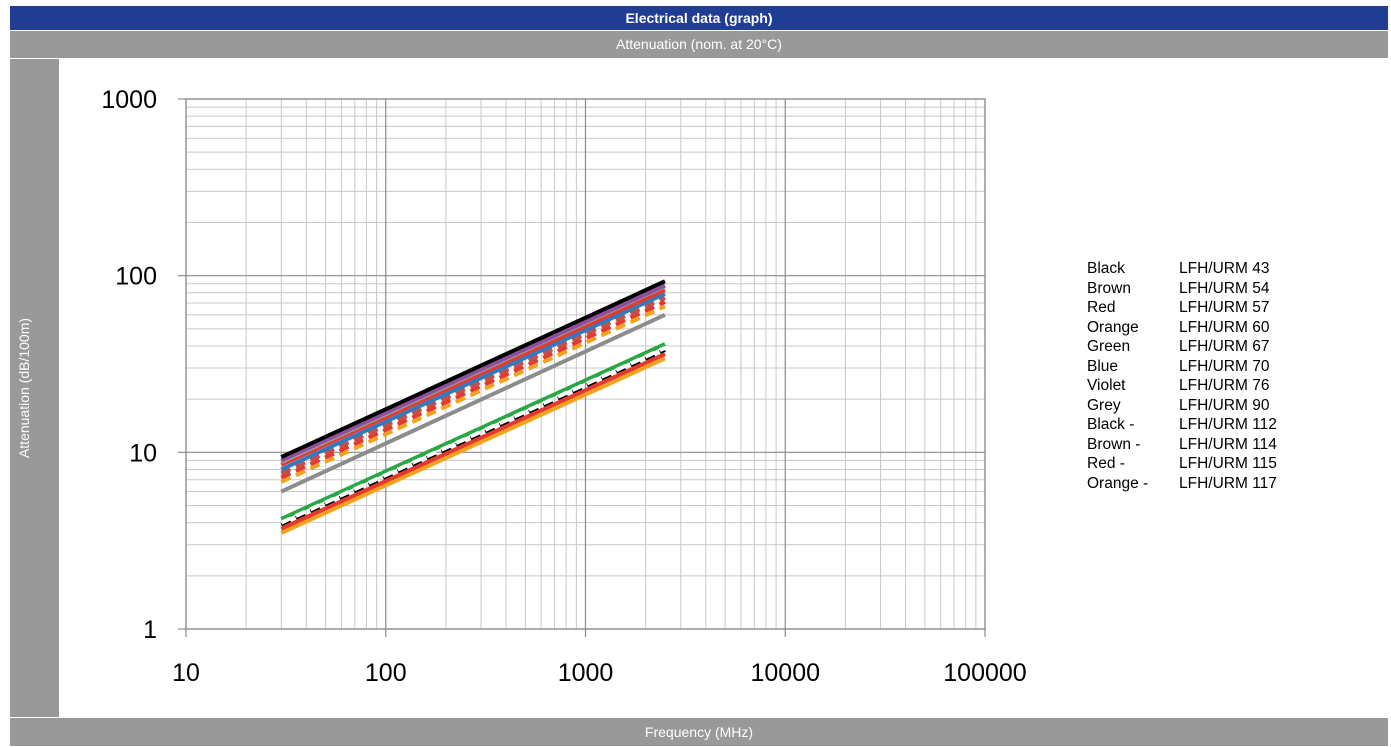  I want to click on legend-item: Grey LFH/URM 90, so click(1203, 406).